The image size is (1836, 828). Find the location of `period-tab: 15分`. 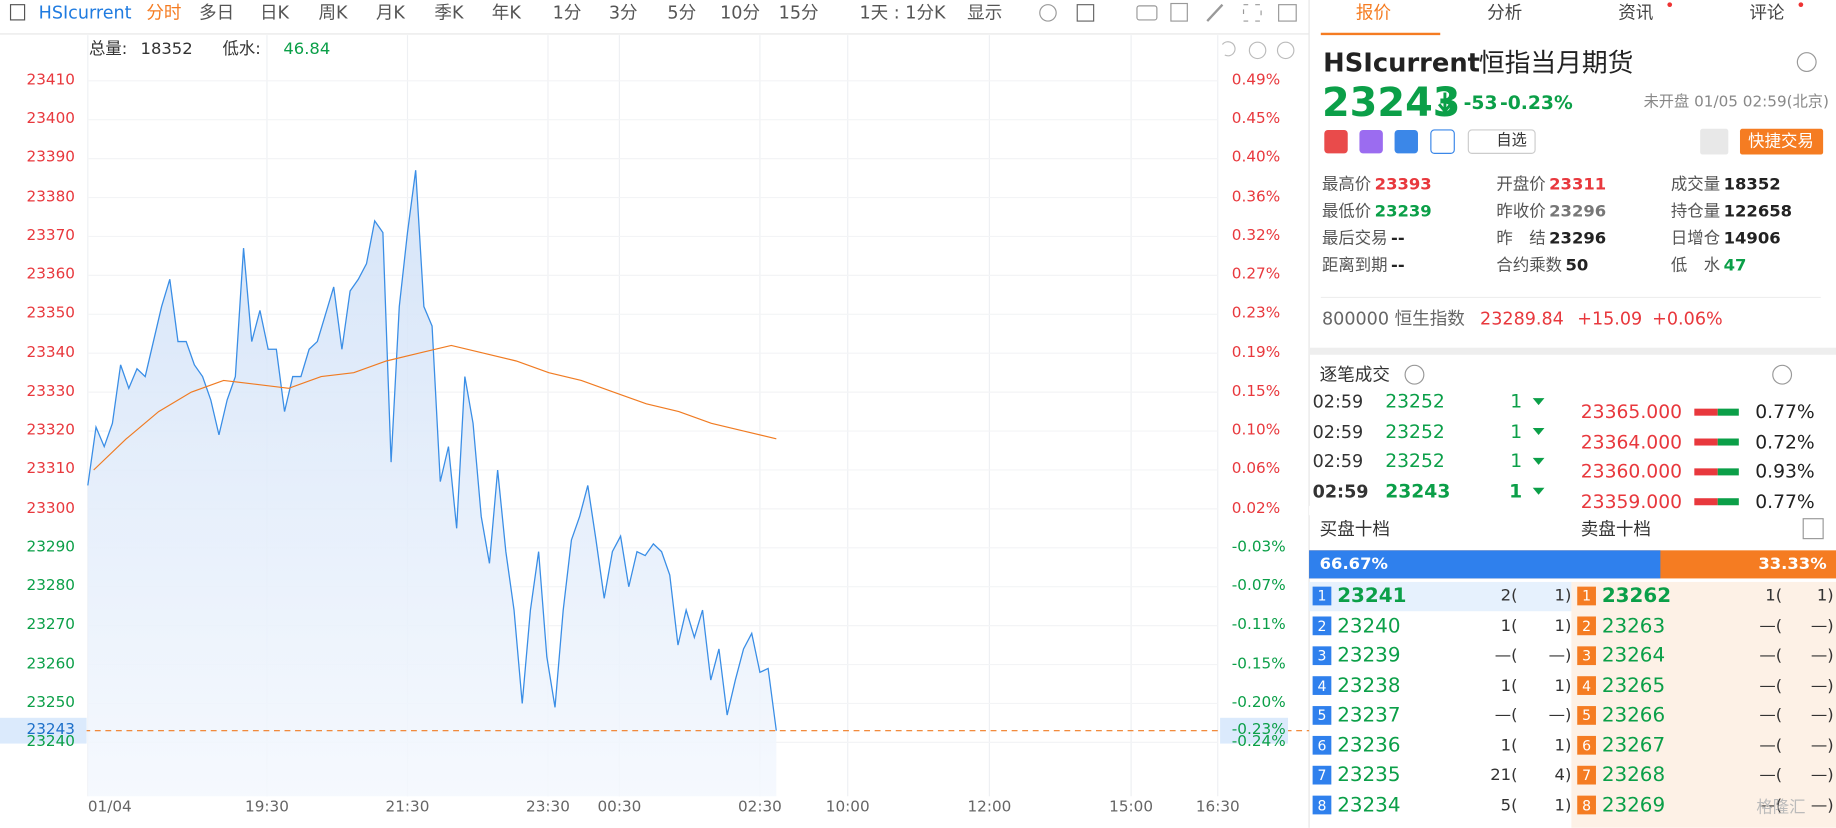

period-tab: 15分 is located at coordinates (798, 13).